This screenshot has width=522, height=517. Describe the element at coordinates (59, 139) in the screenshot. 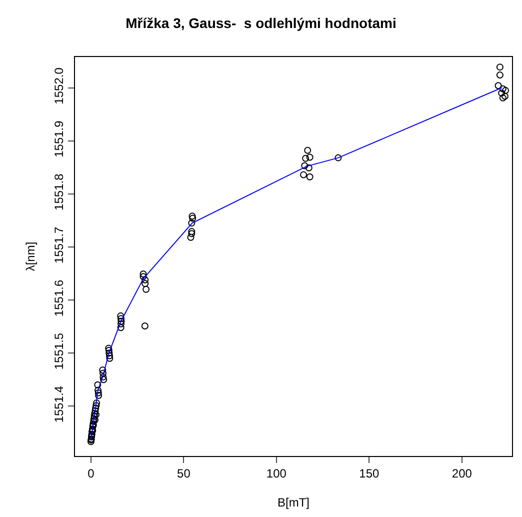

I see `y-tick-label: 1551.9` at that location.